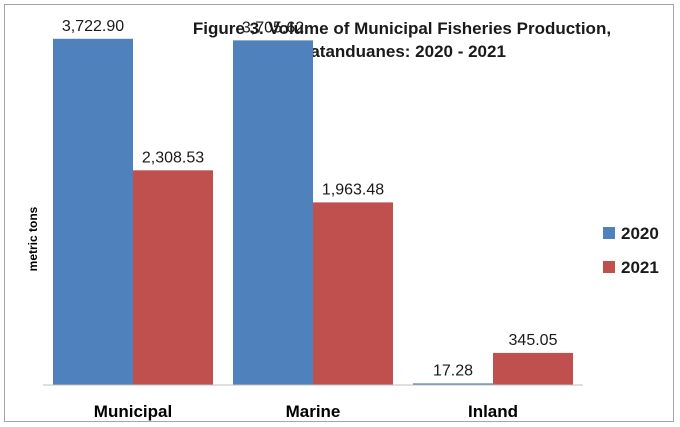 The width and height of the screenshot is (680, 427). I want to click on bar-marine-2021, so click(353, 293).